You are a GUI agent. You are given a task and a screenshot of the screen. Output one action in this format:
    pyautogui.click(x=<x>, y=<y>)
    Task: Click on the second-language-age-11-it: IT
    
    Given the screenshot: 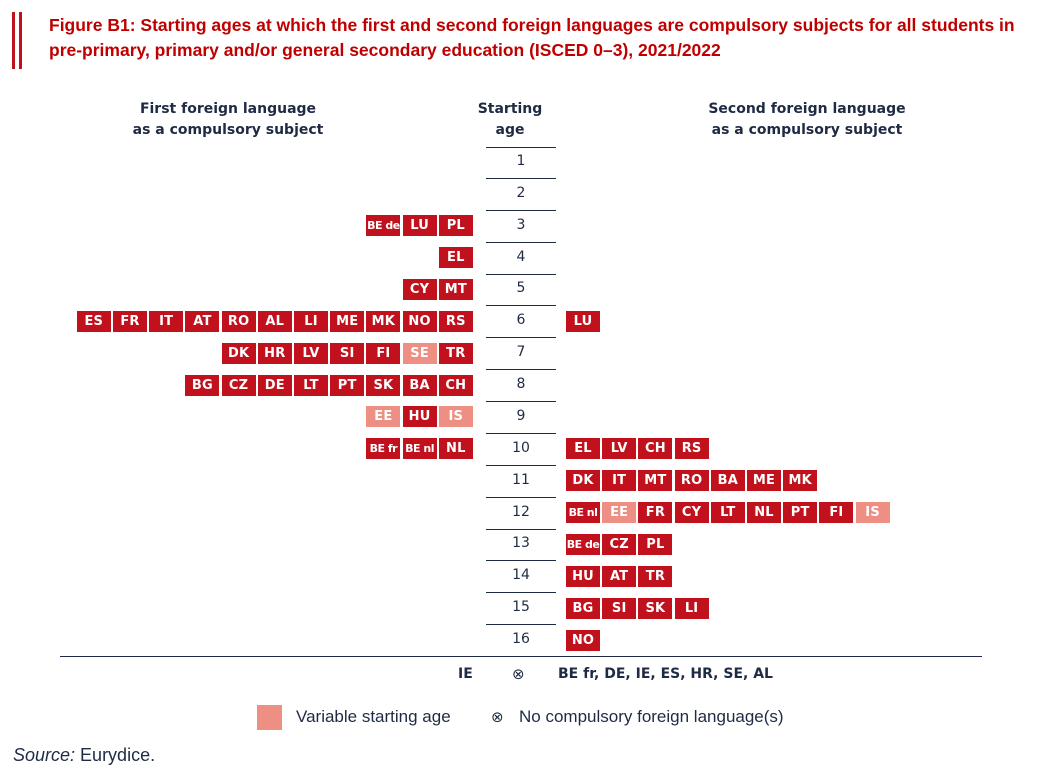 What is the action you would take?
    pyautogui.click(x=619, y=481)
    